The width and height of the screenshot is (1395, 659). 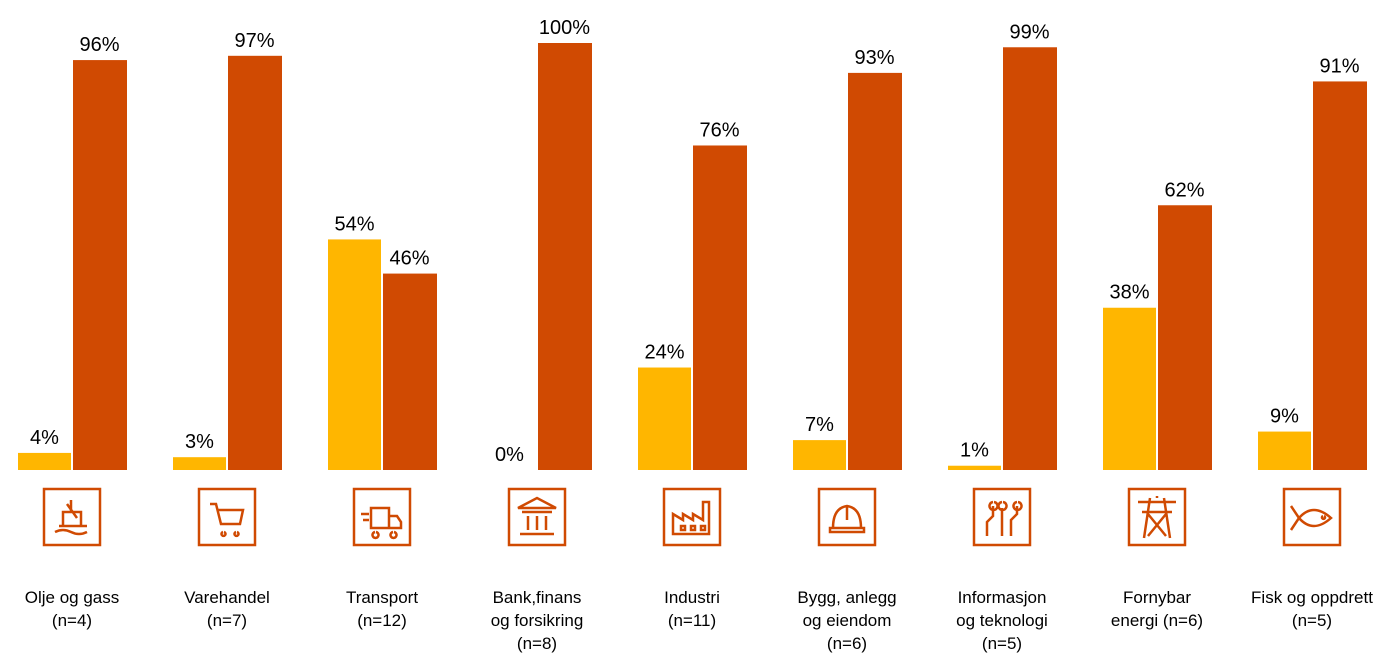 What do you see at coordinates (974, 451) in the screenshot?
I see `value-label: 1%` at bounding box center [974, 451].